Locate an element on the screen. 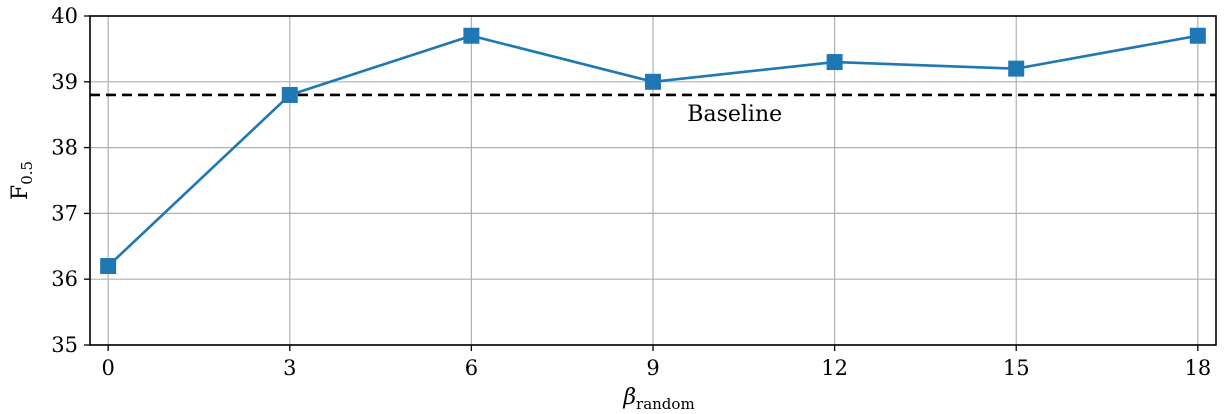 The height and width of the screenshot is (414, 1226). x-tick-label: 3 is located at coordinates (289, 368).